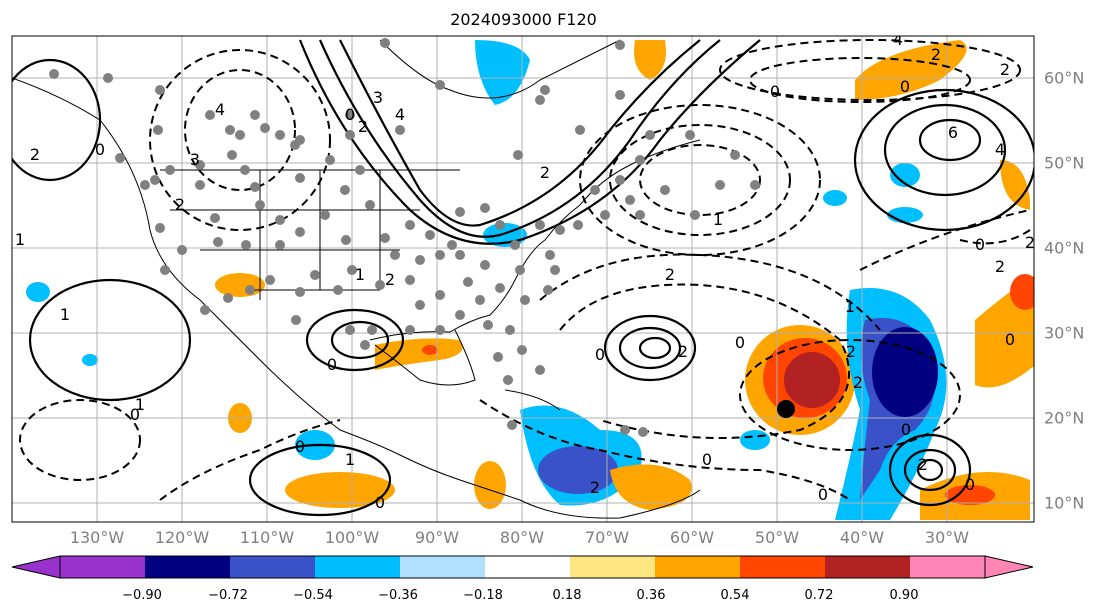 The image size is (1105, 615). Describe the element at coordinates (819, 595) in the screenshot. I see `colorbar-tick: 0.72` at that location.